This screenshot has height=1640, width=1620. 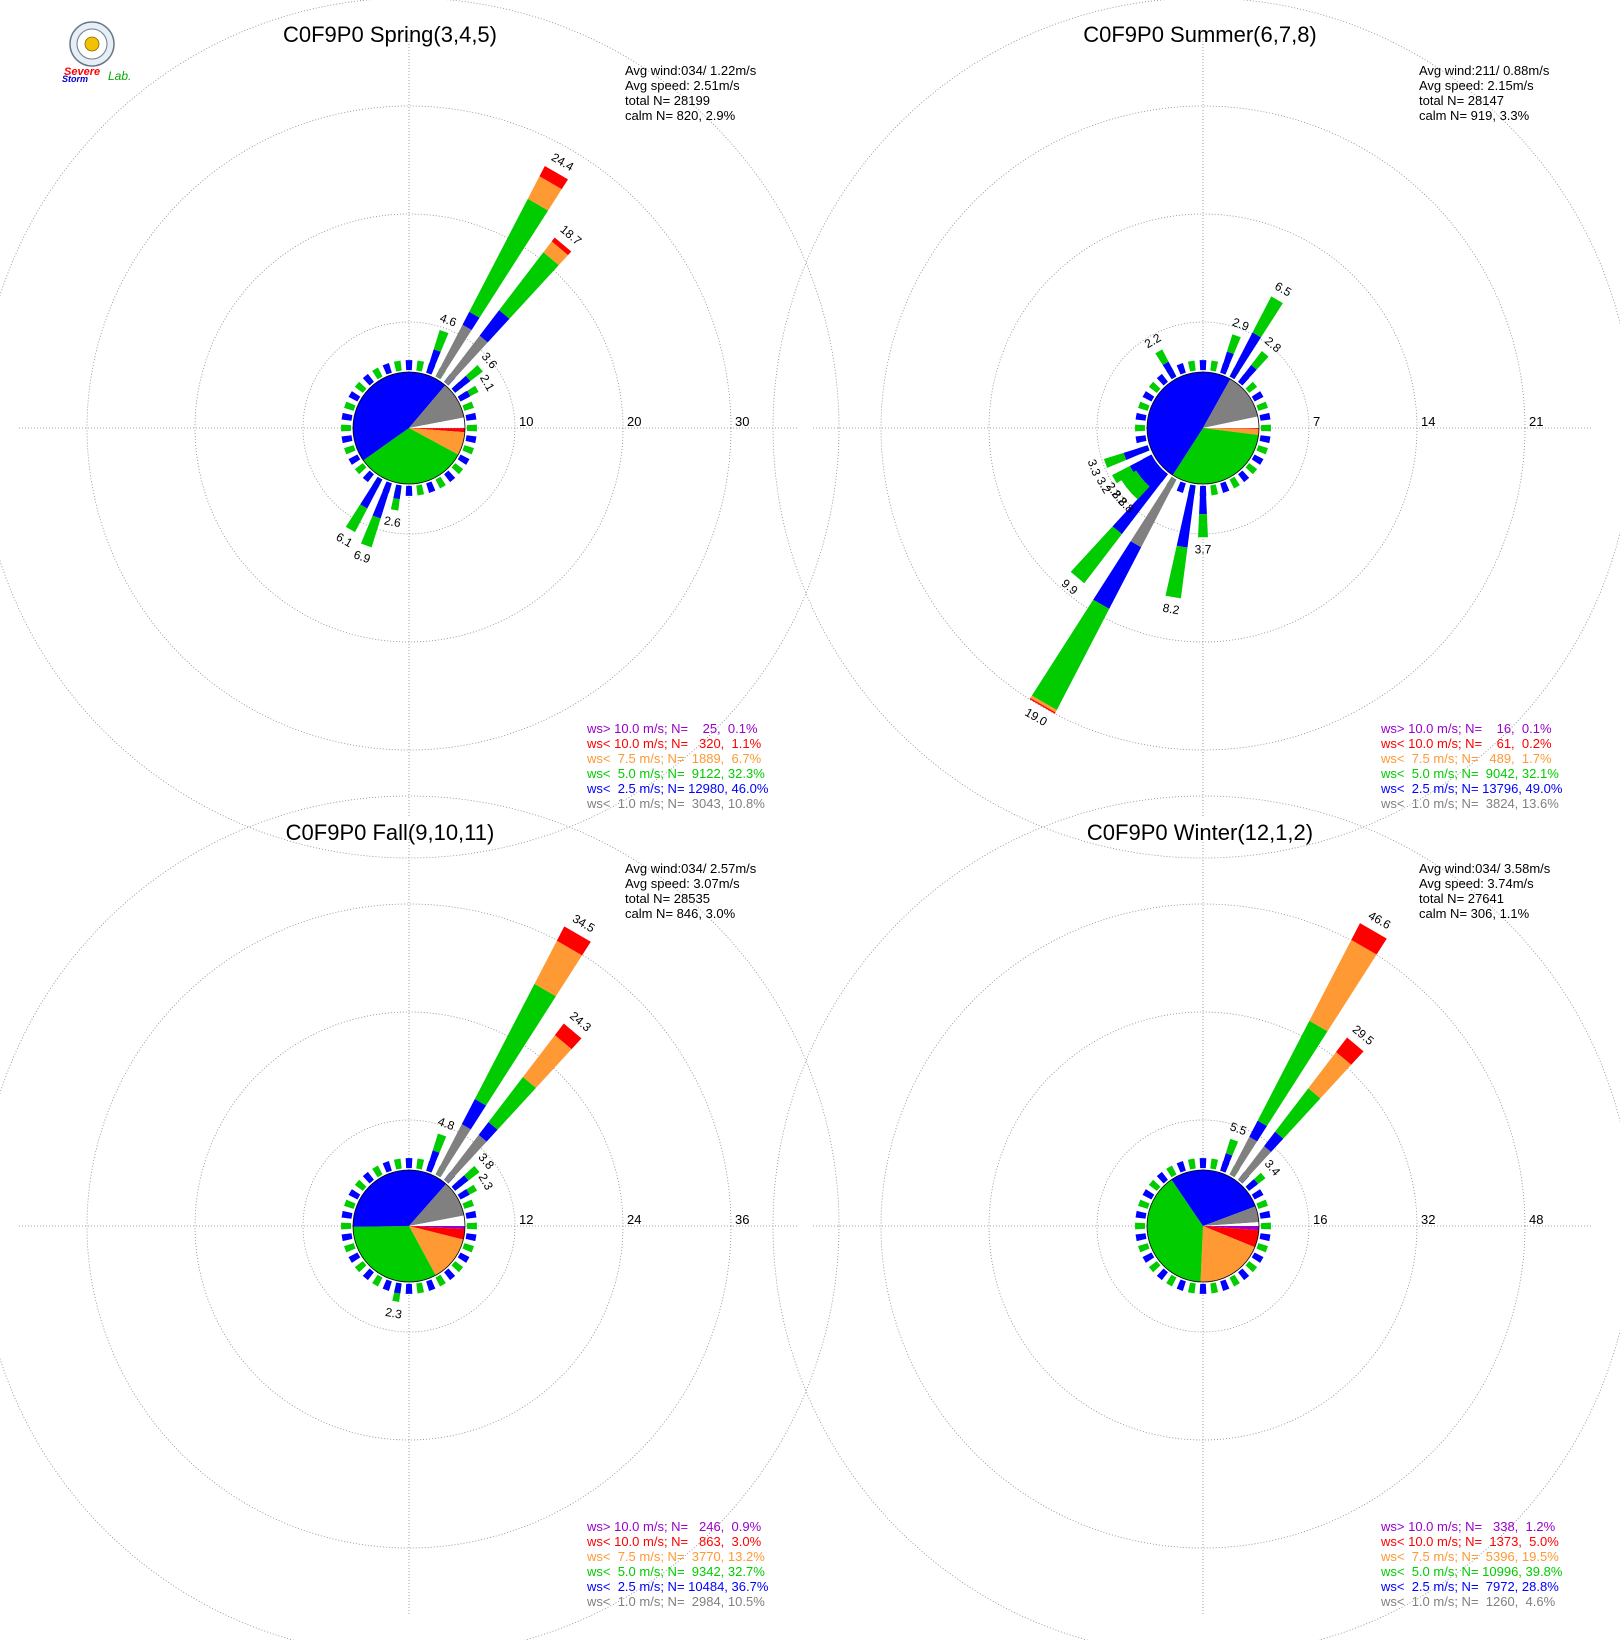 I want to click on legend-entry: ws> 10.0 m/s; N= 246, 0.9%, so click(x=674, y=1526).